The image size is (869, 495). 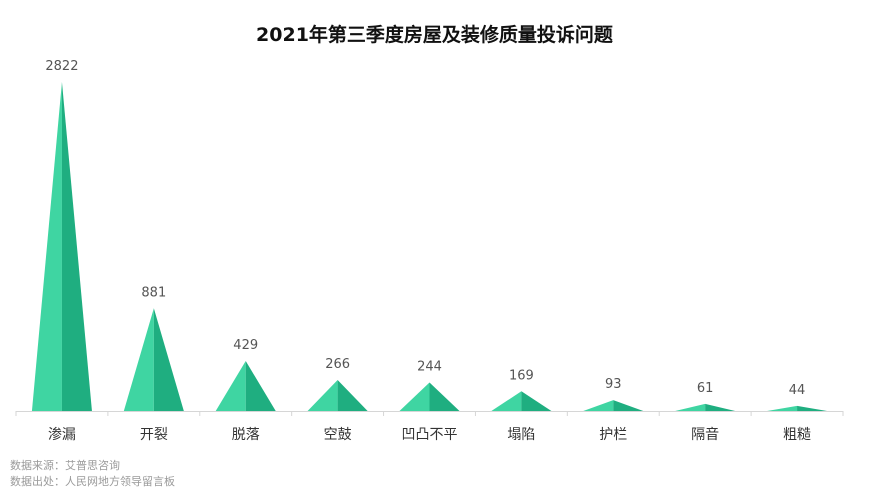 What do you see at coordinates (154, 435) in the screenshot?
I see `x-tick-label: 开裂` at bounding box center [154, 435].